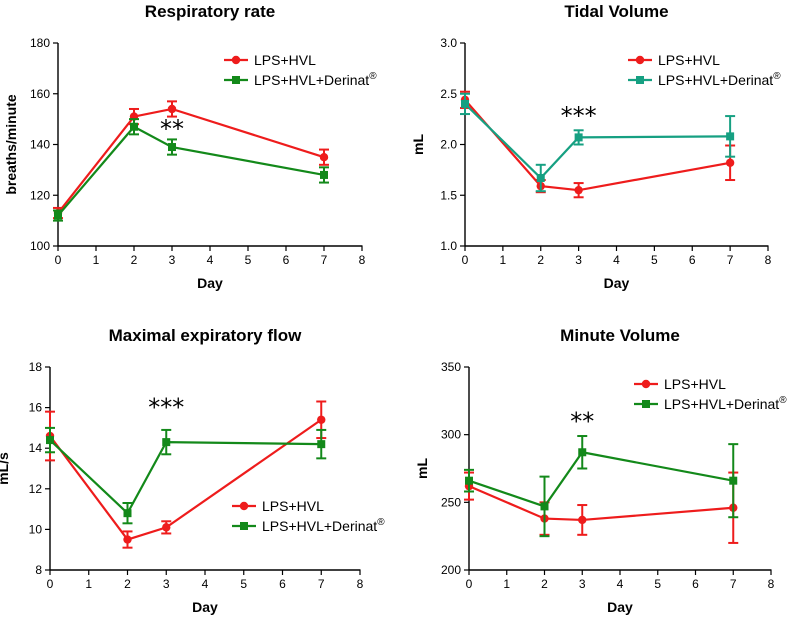  I want to click on y-tick-label: 14, so click(36, 448).